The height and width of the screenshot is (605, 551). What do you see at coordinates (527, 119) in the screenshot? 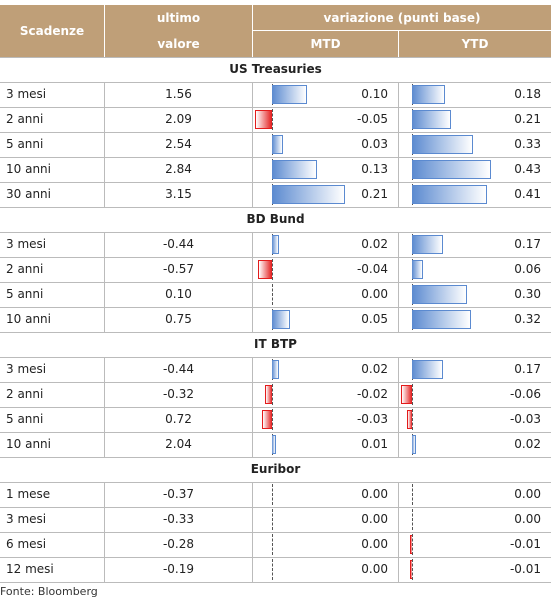
I see `cell-value: 0.21` at bounding box center [527, 119].